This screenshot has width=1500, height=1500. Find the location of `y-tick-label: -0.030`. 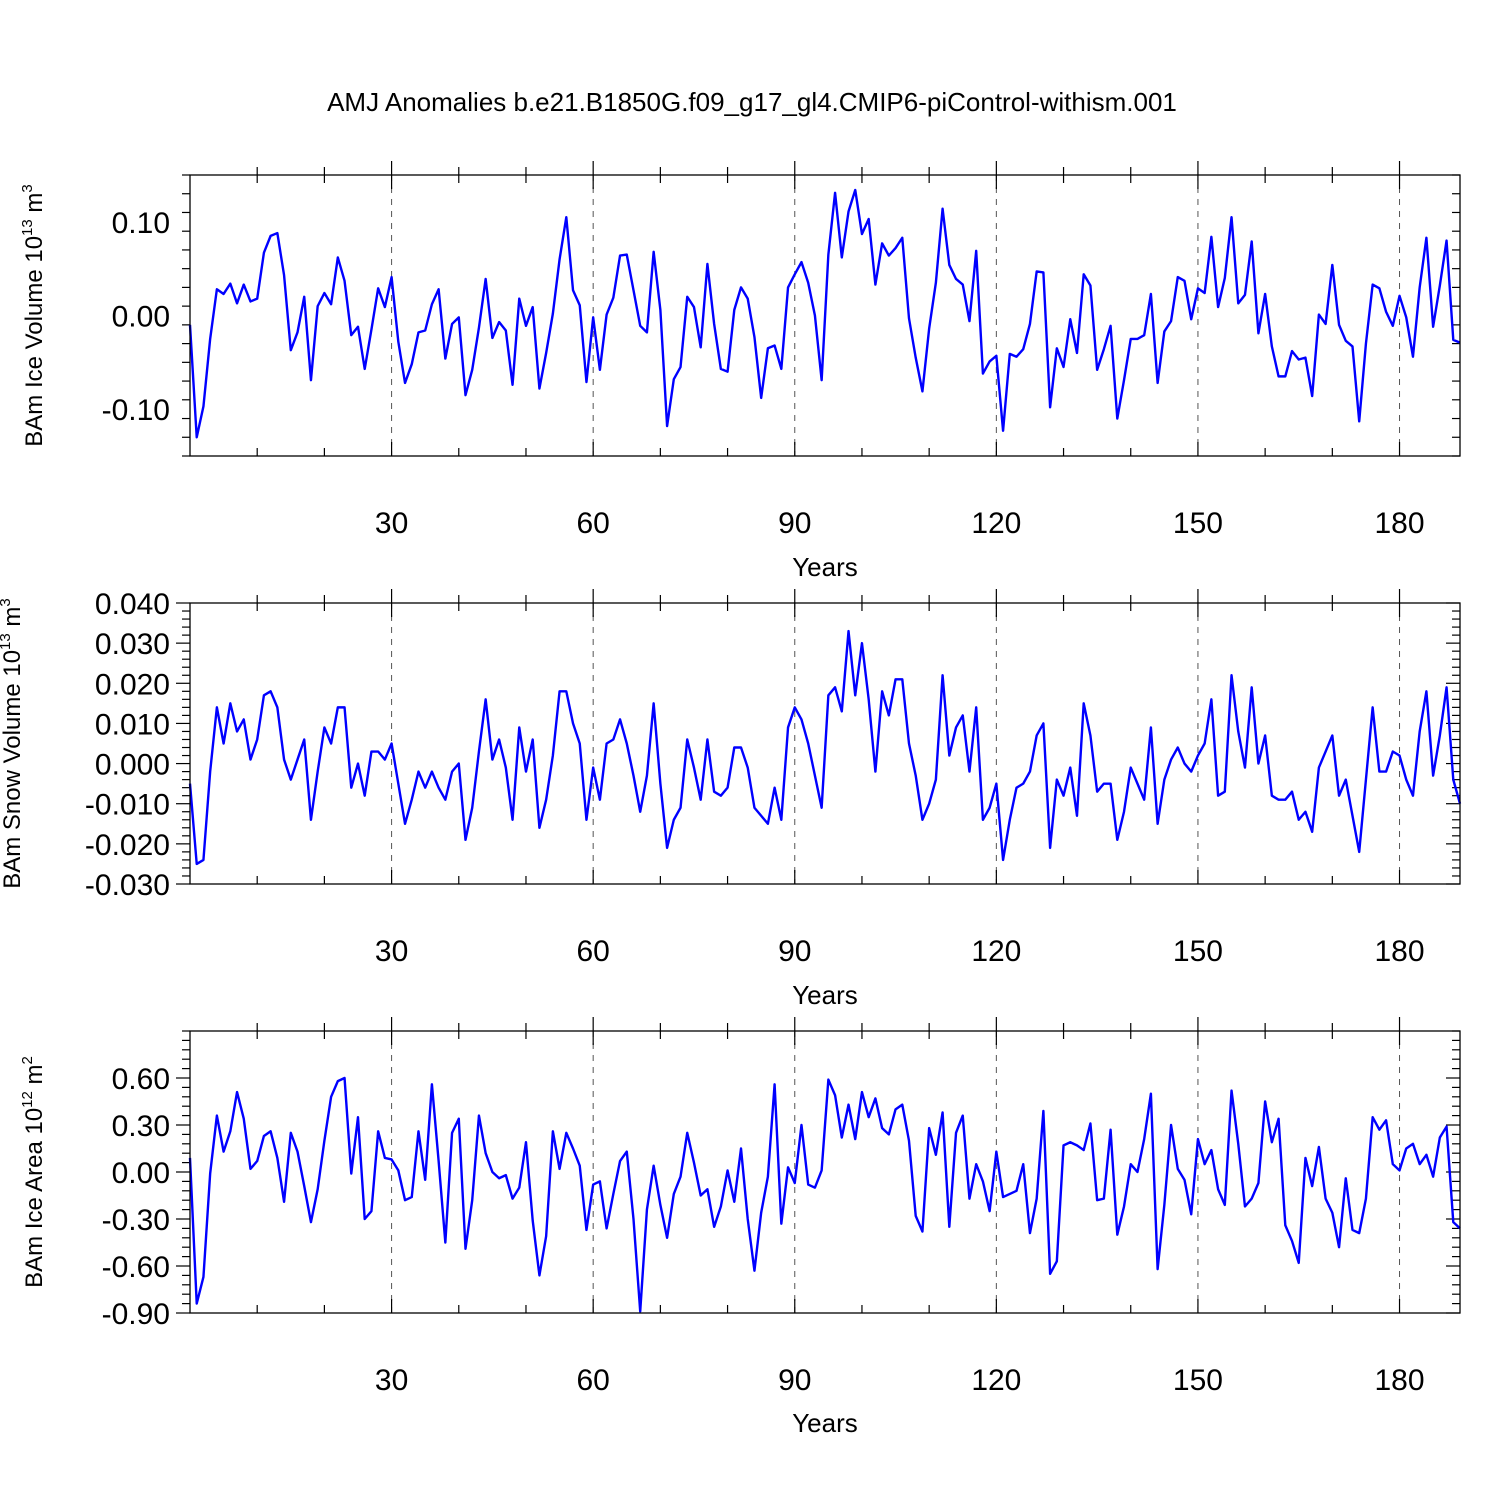

y-tick-label: -0.030 is located at coordinates (127, 885).